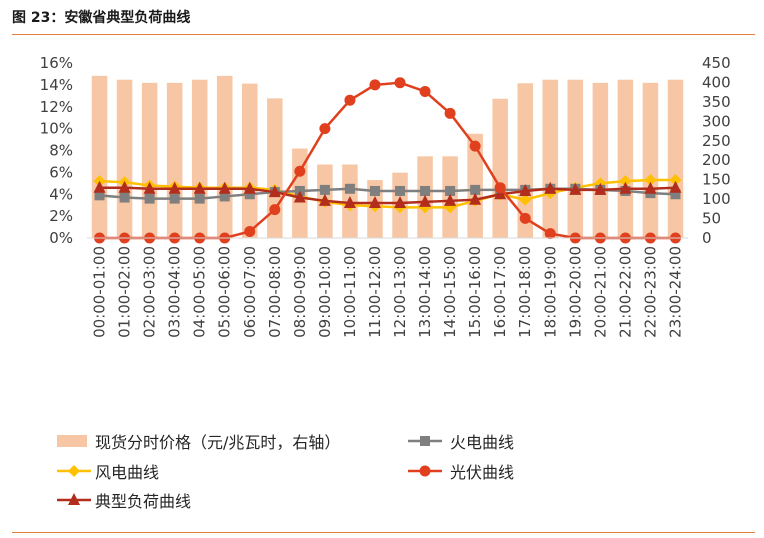 The image size is (764, 538). I want to click on line-series-triangle, so click(387, 194).